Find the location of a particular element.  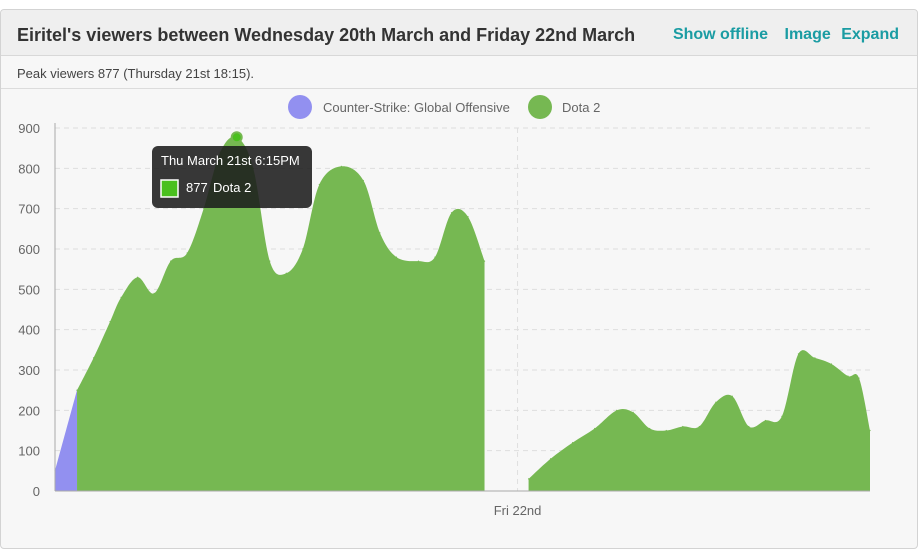

tooltip-swatch is located at coordinates (169, 188).